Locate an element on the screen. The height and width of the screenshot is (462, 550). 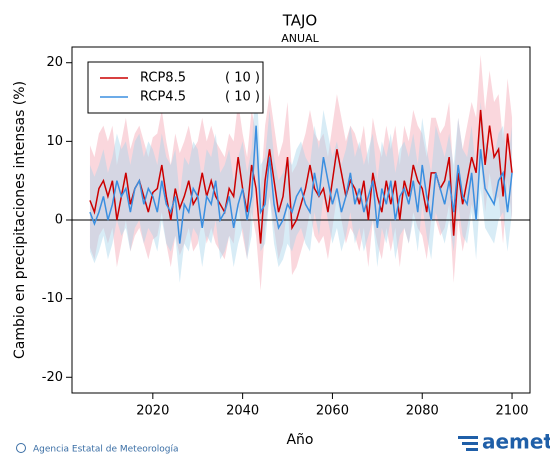
y-tick-label: -10 is located at coordinates (52, 298).